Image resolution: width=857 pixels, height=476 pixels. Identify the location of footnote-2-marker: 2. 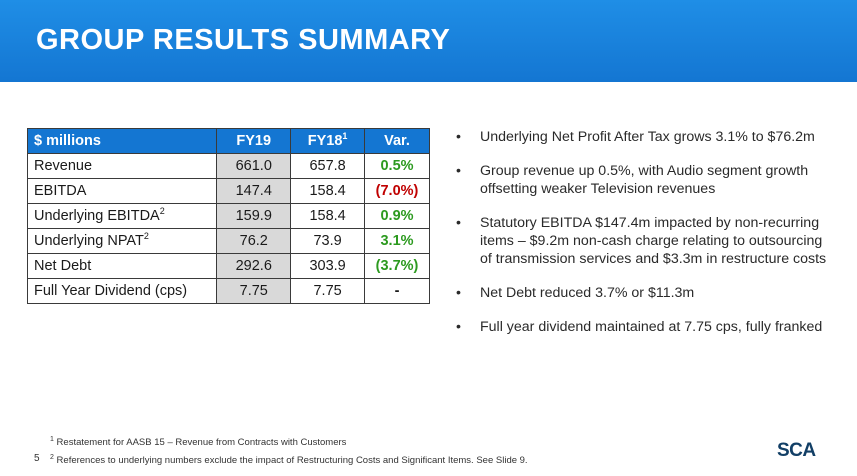
(52, 457).